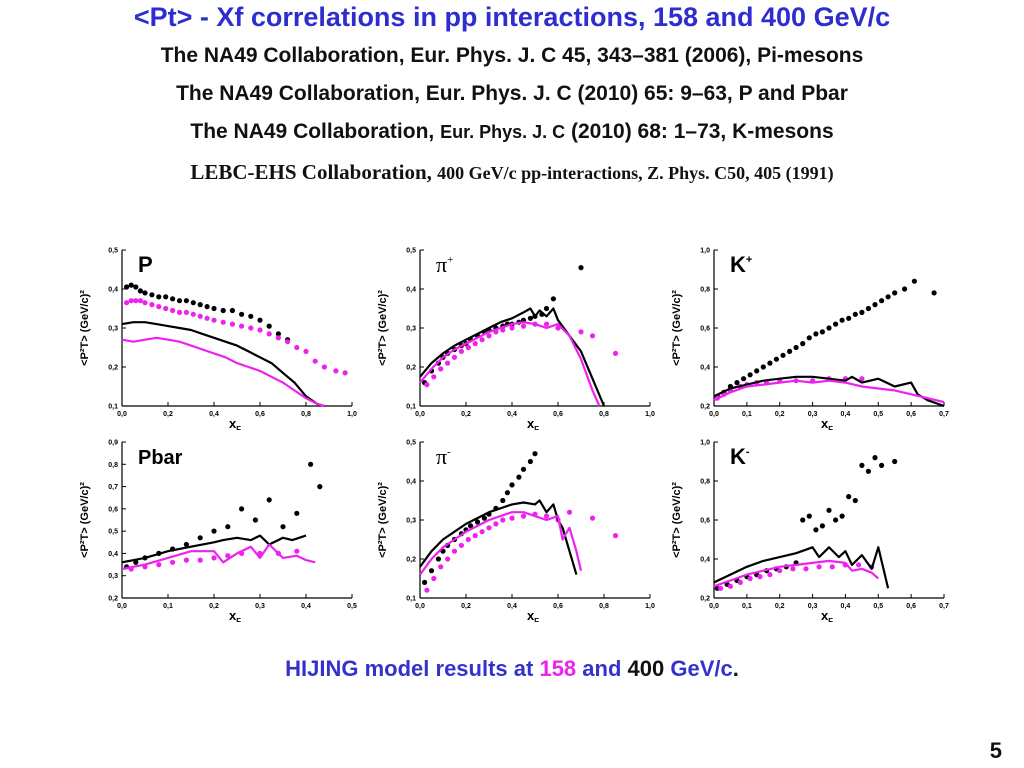  I want to click on panel-label-sup: -, so click(449, 452).